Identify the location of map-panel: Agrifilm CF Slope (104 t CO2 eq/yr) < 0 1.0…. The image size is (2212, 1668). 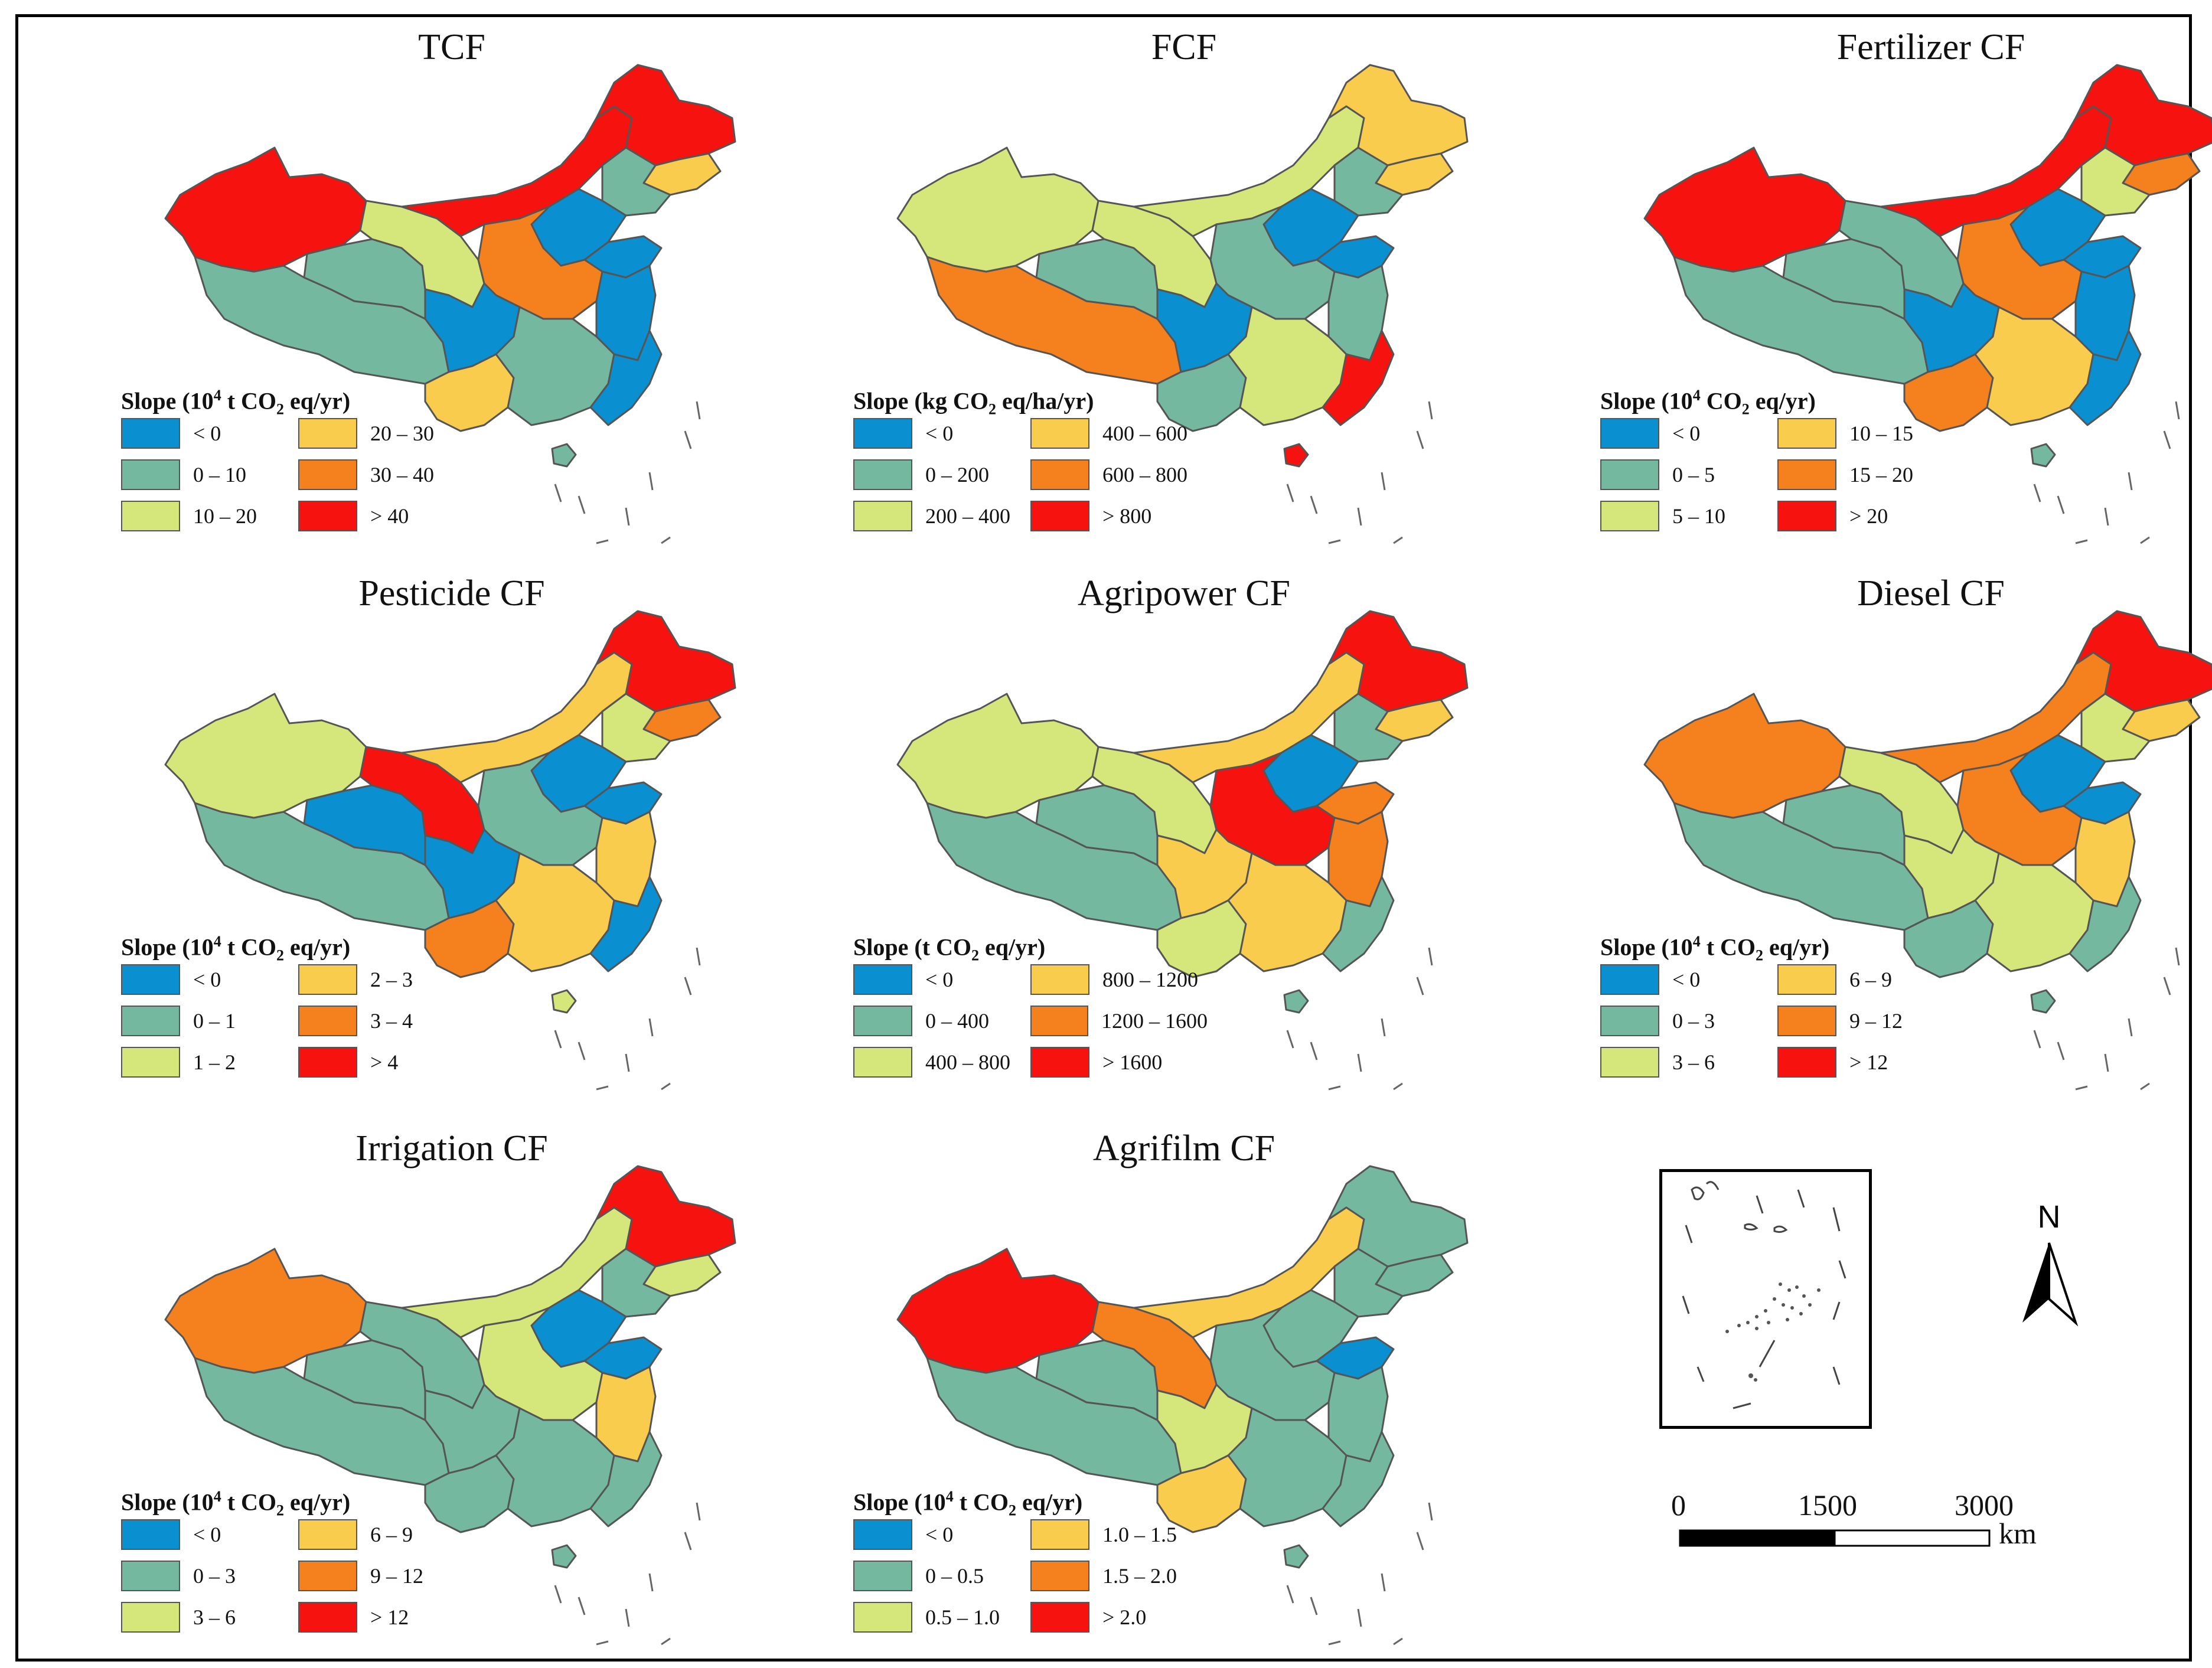
(1184, 1396).